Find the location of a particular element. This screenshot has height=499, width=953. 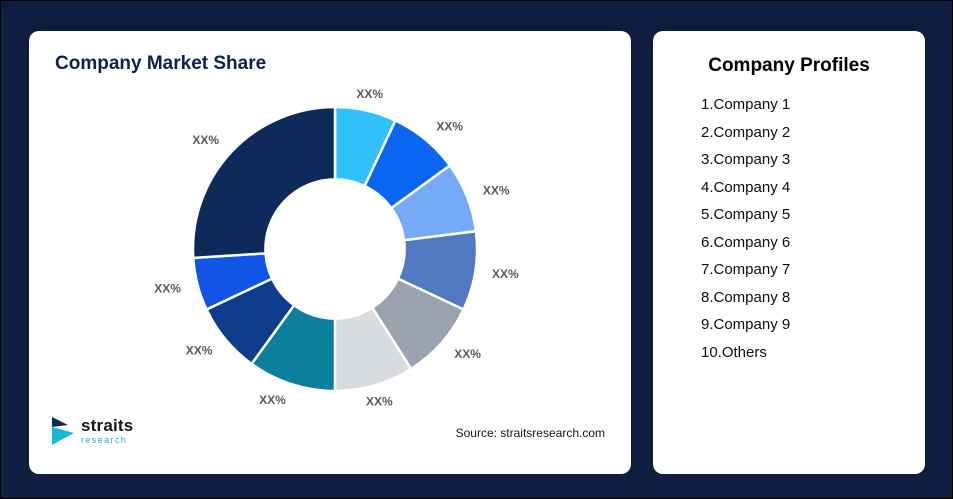

list-item: 4.Company 4 is located at coordinates (746, 187).